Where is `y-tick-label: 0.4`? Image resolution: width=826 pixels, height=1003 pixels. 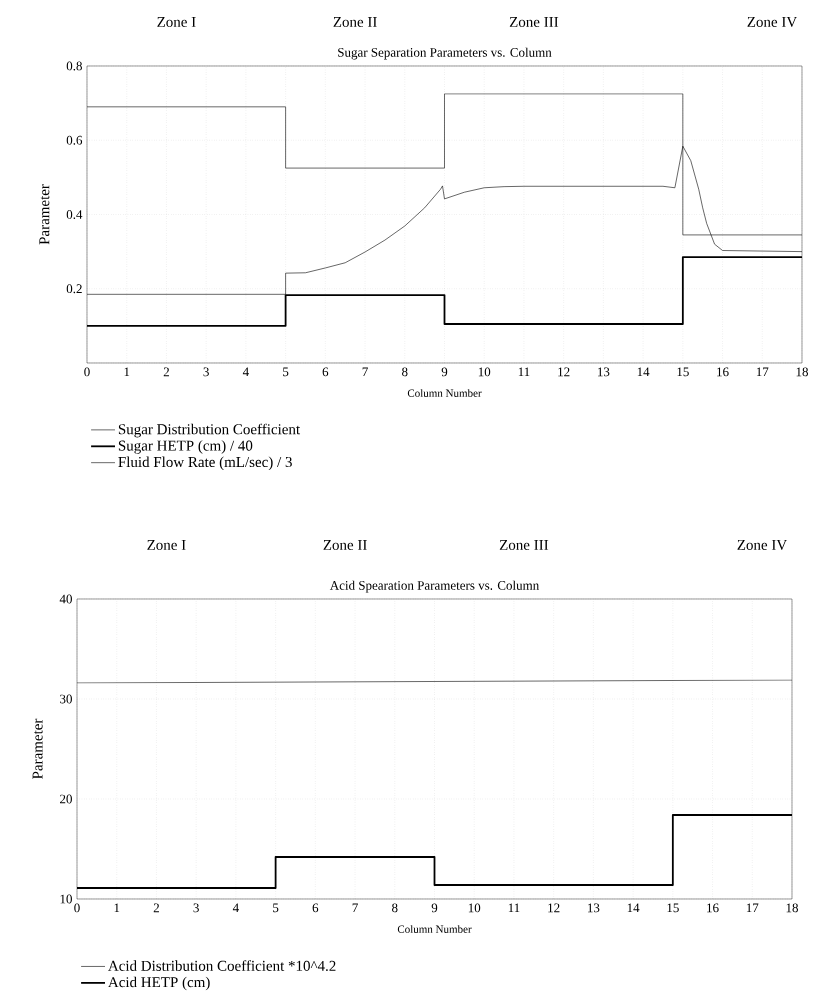 y-tick-label: 0.4 is located at coordinates (74, 214).